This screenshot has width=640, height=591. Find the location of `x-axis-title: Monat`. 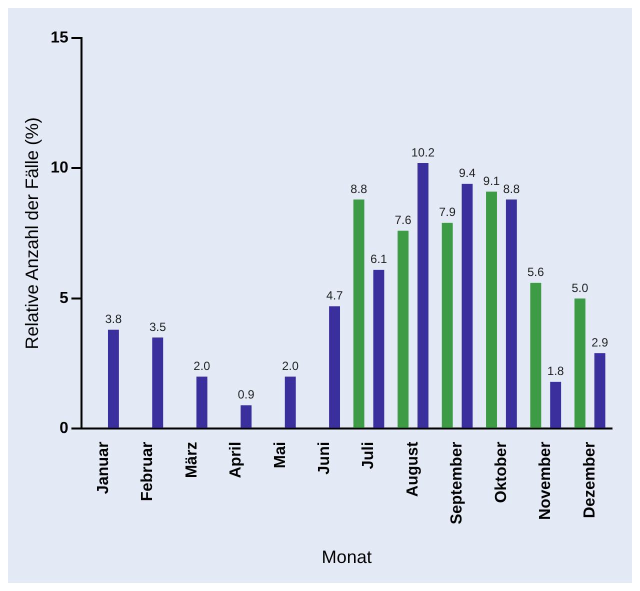

x-axis-title: Monat is located at coordinates (347, 557).